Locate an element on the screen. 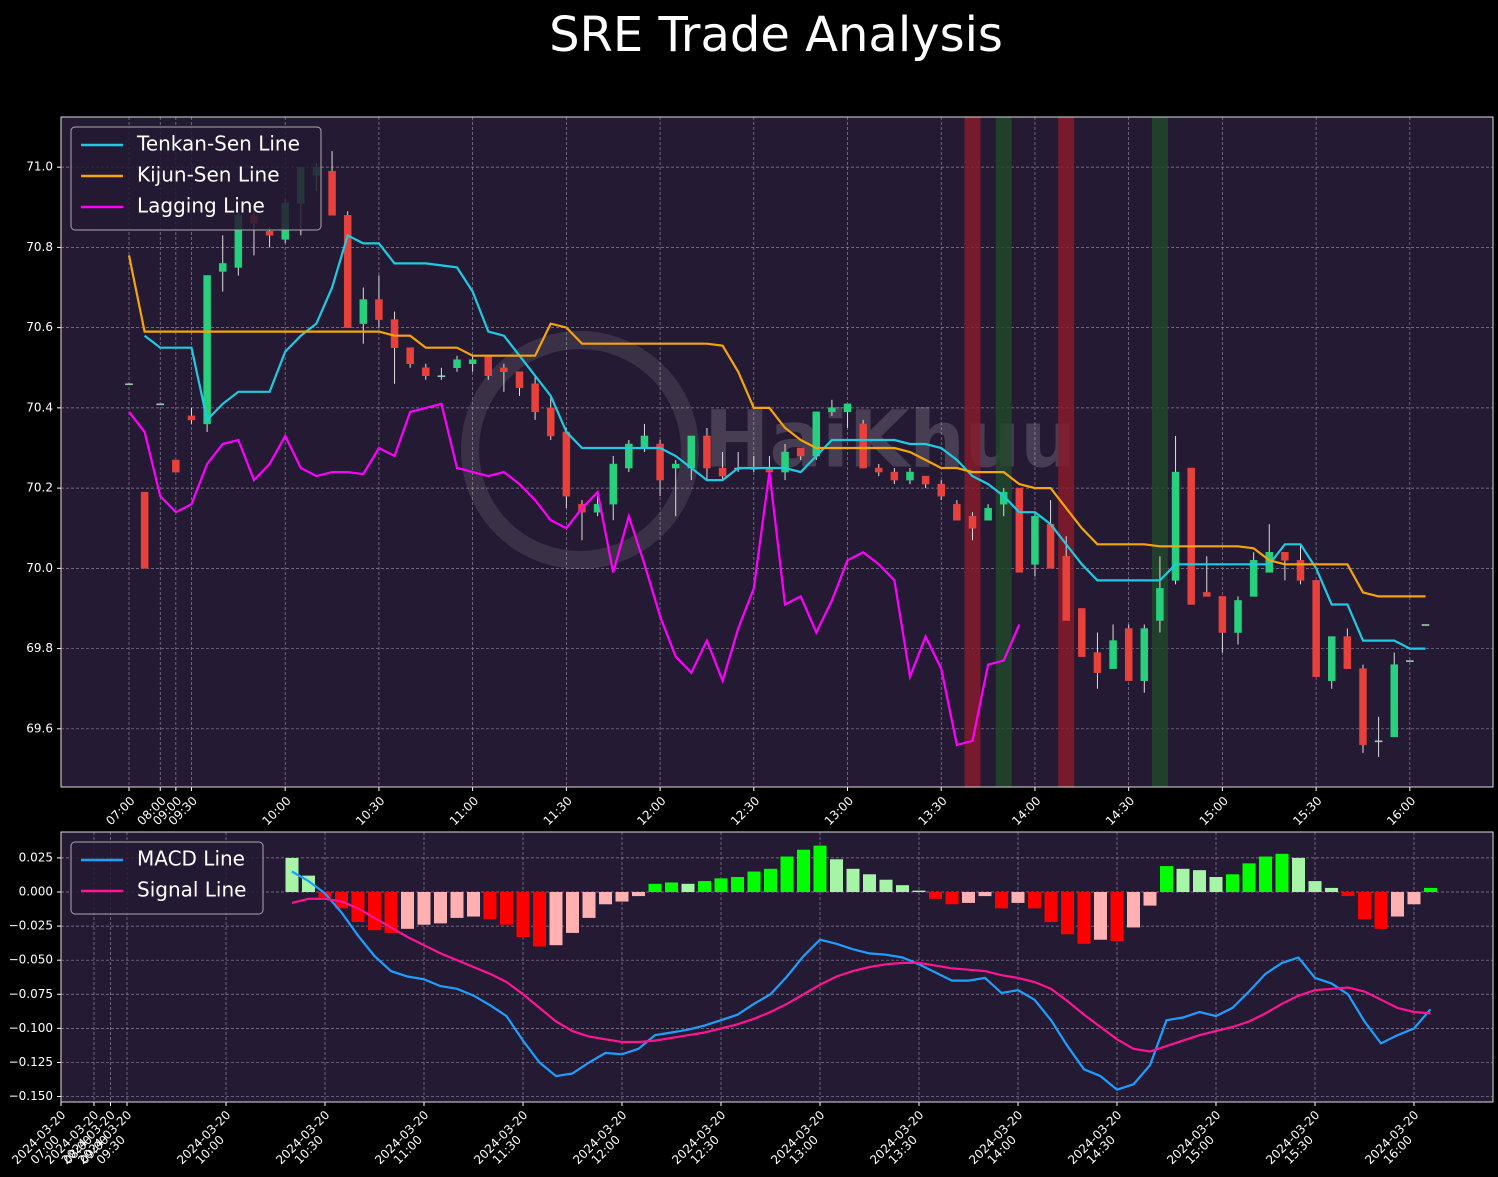 This screenshot has width=1498, height=1177. y-tick-label: −0.100 is located at coordinates (31, 1028).